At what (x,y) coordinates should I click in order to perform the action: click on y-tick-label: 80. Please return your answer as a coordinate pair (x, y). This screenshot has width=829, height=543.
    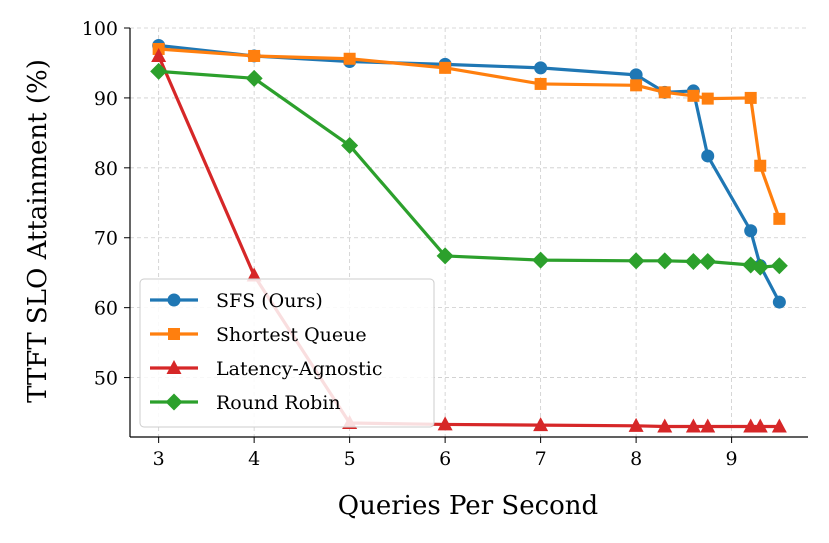
    Looking at the image, I should click on (106, 169).